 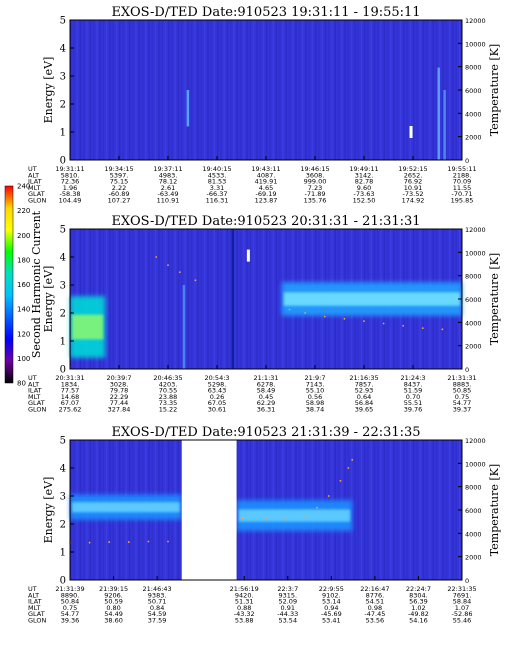 I want to click on ephemeris-value: 999.00, so click(x=315, y=182).